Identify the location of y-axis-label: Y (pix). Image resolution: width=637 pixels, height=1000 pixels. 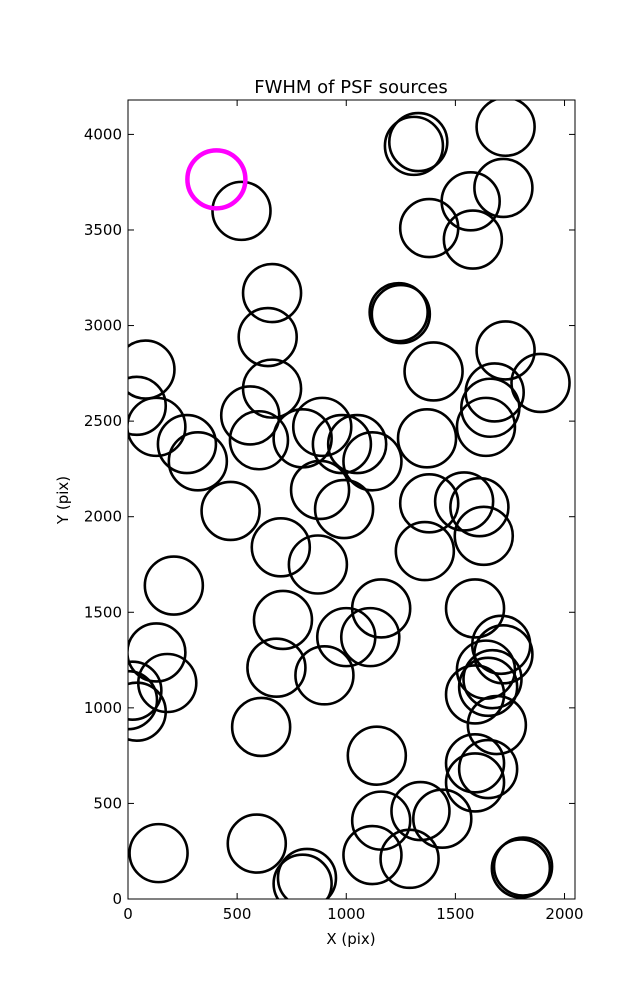
(63, 500).